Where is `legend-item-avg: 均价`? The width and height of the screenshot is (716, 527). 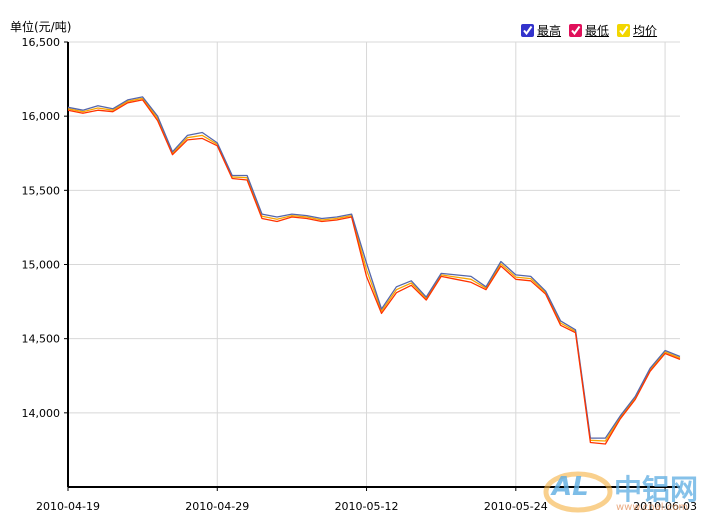 legend-item-avg: 均价 is located at coordinates (637, 30).